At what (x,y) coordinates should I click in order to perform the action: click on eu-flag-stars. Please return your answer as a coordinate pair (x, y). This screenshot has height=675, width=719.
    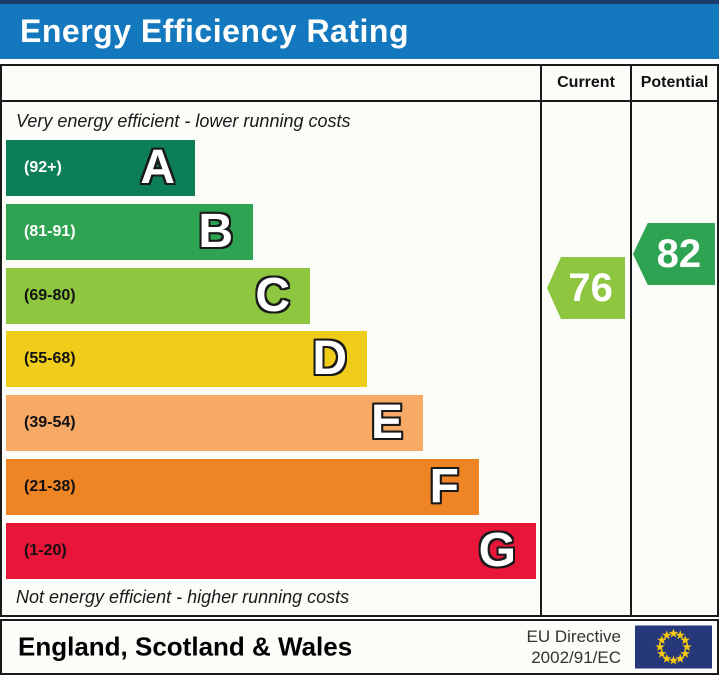
    Looking at the image, I should click on (673, 646).